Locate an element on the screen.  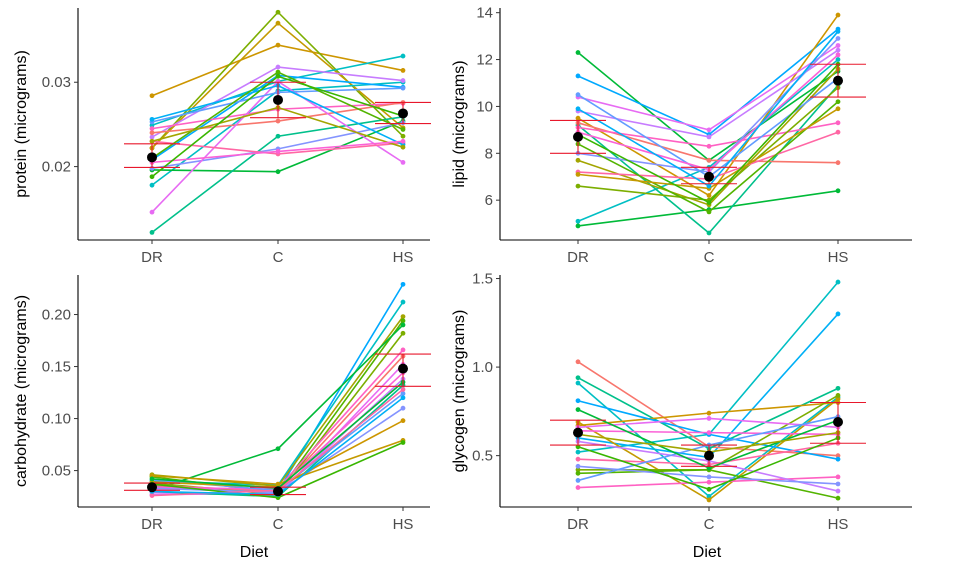
y-tick-label: 12 is located at coordinates (484, 60).